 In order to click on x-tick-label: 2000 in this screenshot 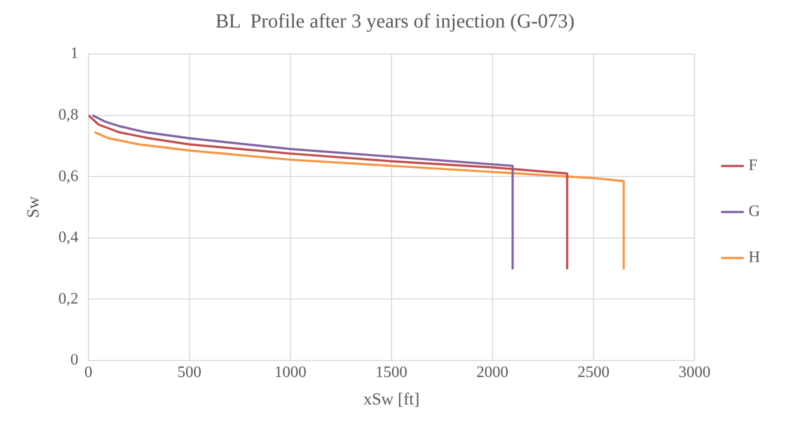, I will do `click(492, 373)`.